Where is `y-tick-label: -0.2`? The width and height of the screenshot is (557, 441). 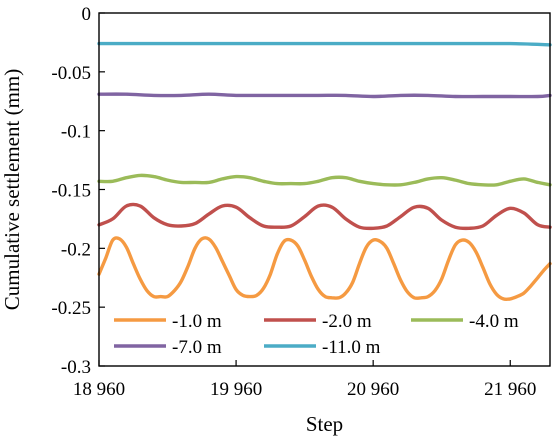 y-tick-label: -0.2 is located at coordinates (76, 249).